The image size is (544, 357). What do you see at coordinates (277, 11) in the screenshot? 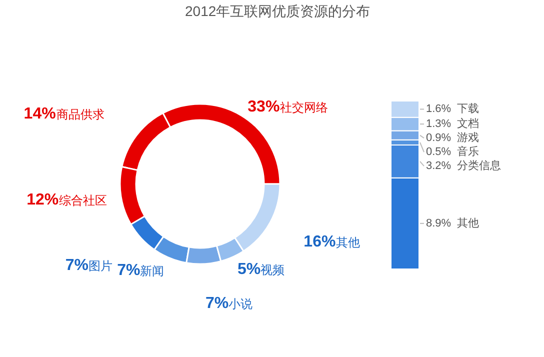
I see `chart-title: 2012年互联网优质资源的分布` at bounding box center [277, 11].